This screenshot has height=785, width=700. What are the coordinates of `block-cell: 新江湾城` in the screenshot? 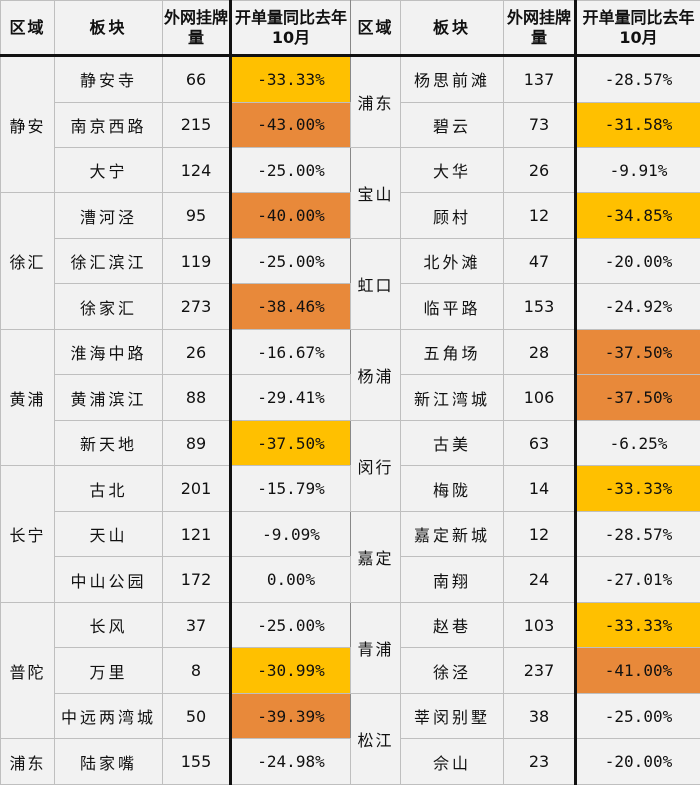 It's located at (452, 397).